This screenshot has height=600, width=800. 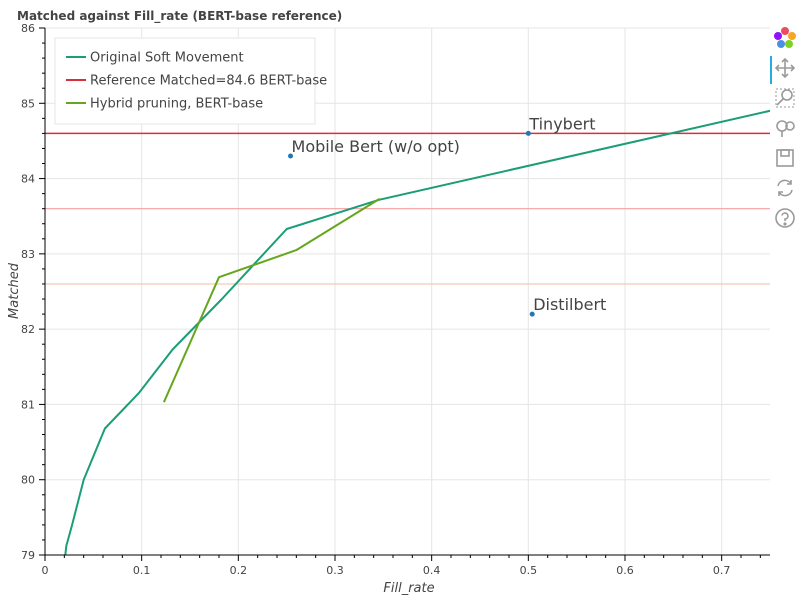 I want to click on x-axis-label: Fill_rate, so click(x=408, y=588).